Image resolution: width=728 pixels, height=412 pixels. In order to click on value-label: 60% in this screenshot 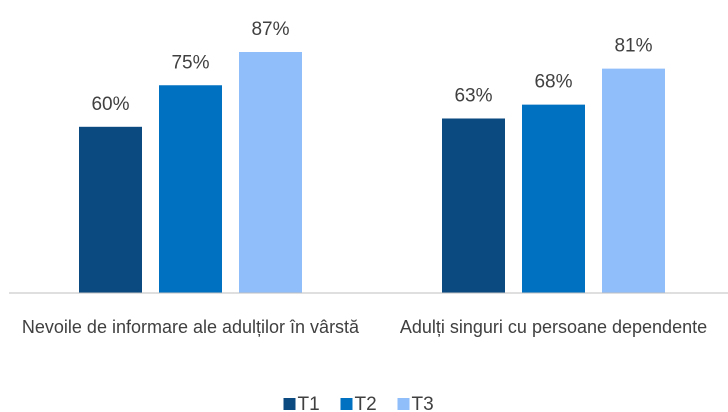, I will do `click(110, 104)`.